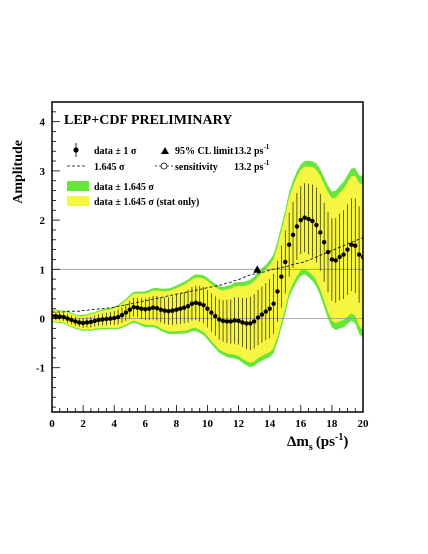  Describe the element at coordinates (364, 424) in the screenshot. I see `x-tick-label: 20` at that location.